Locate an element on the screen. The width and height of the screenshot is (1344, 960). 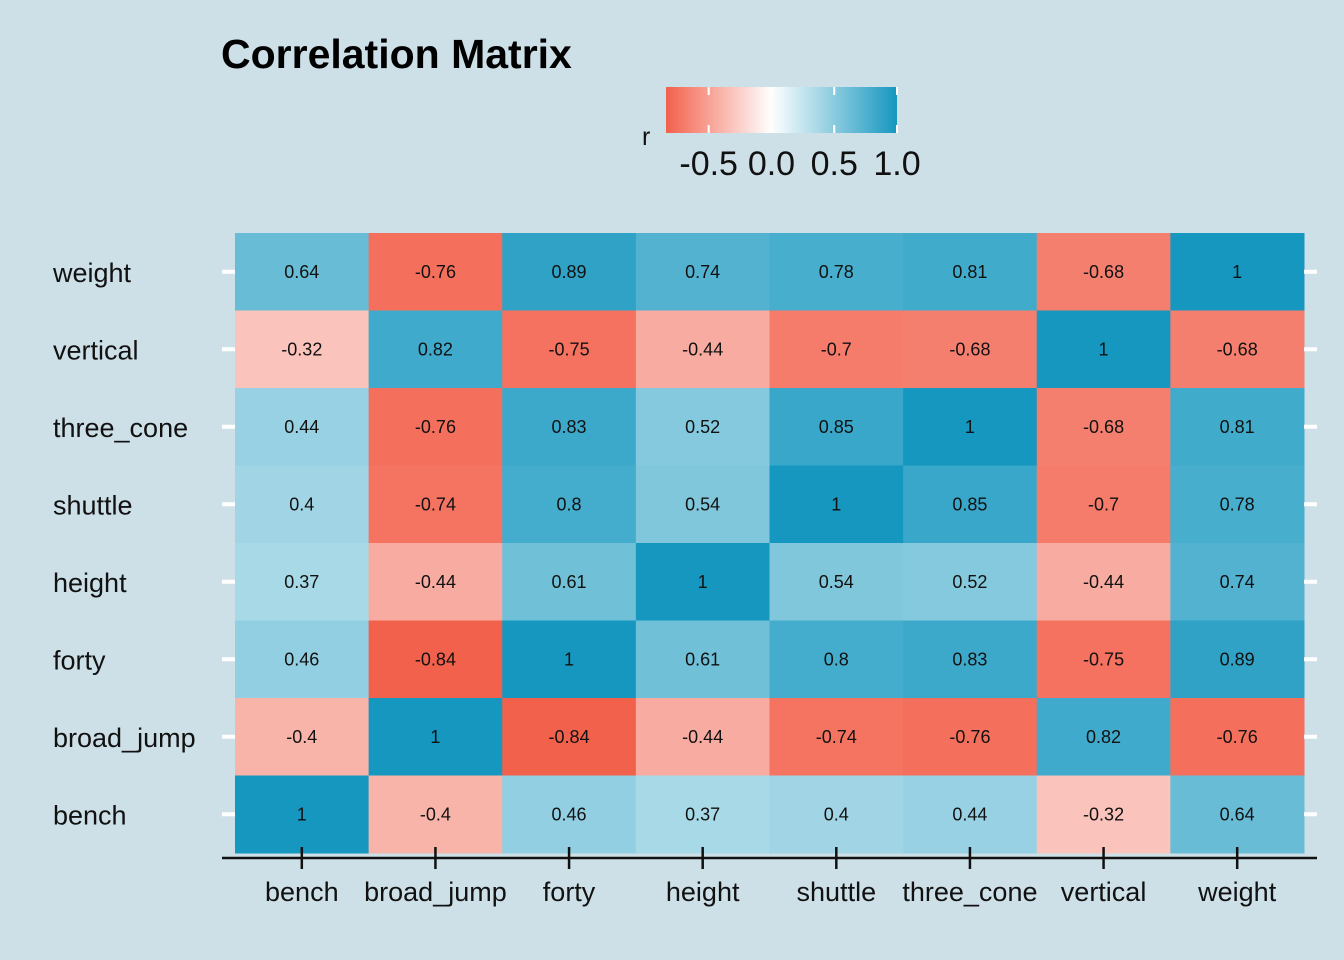
cell-label-bench-shuttle: 0.4 is located at coordinates (836, 814).